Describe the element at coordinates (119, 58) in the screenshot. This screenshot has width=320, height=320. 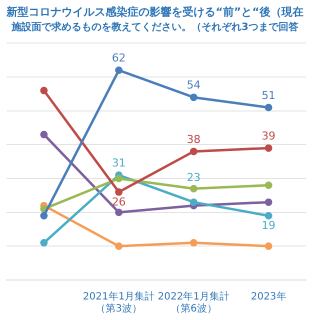
I see `data-label: 62` at that location.